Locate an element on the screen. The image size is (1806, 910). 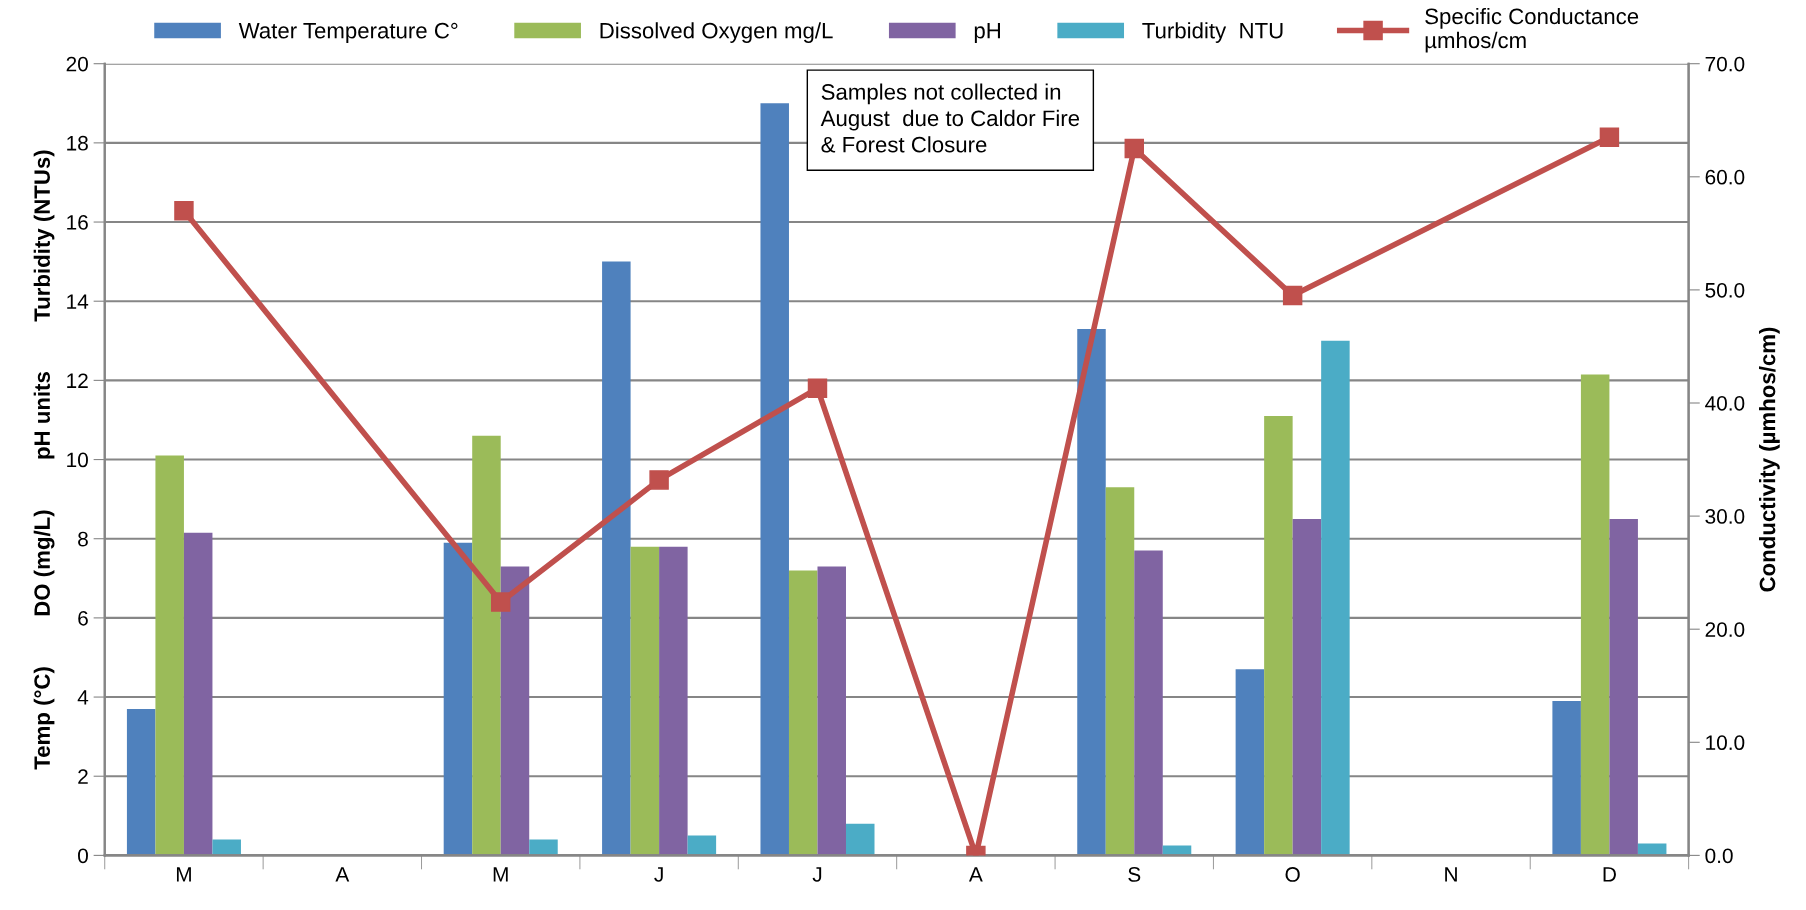
y2-axis-title: Conductivity (µmhos/cm) is located at coordinates (1769, 459).